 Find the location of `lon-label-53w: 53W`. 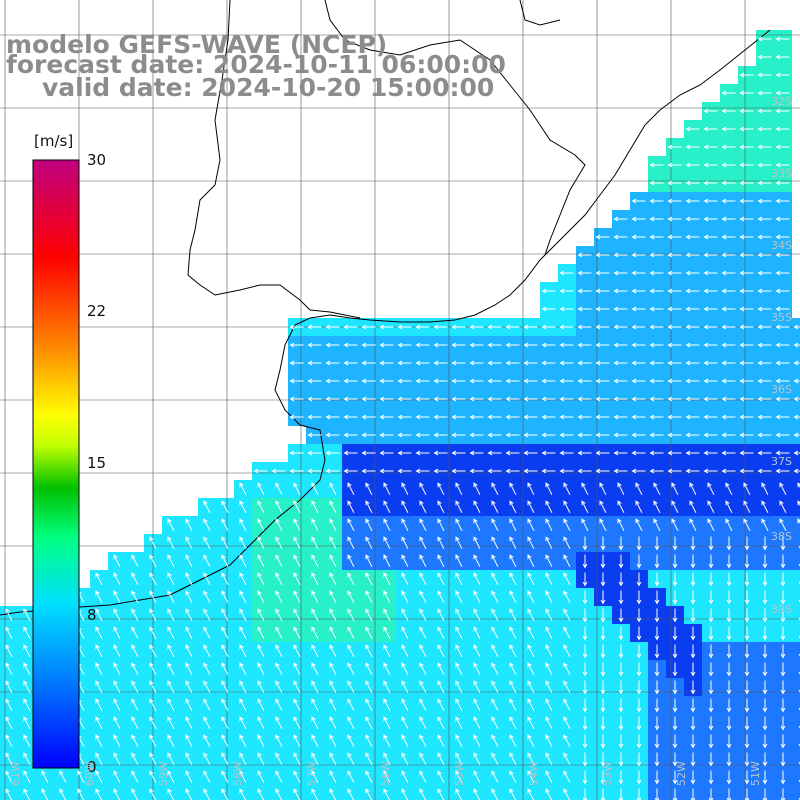

lon-label-53w: 53W is located at coordinates (607, 773).